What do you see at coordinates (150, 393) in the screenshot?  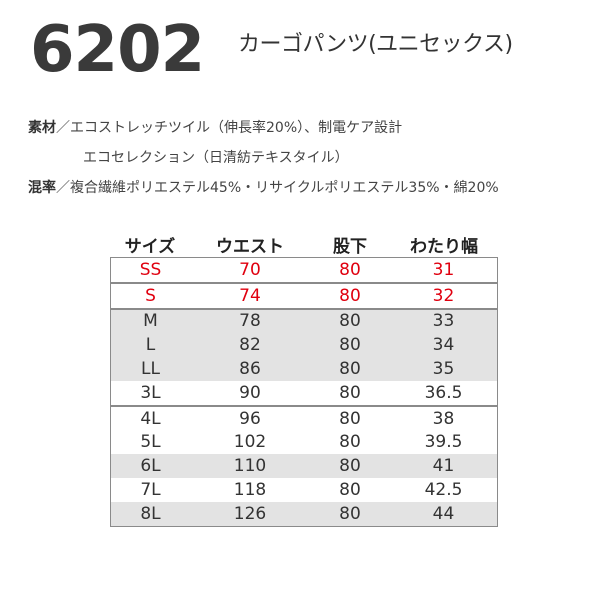 I see `size-cell: 3L` at bounding box center [150, 393].